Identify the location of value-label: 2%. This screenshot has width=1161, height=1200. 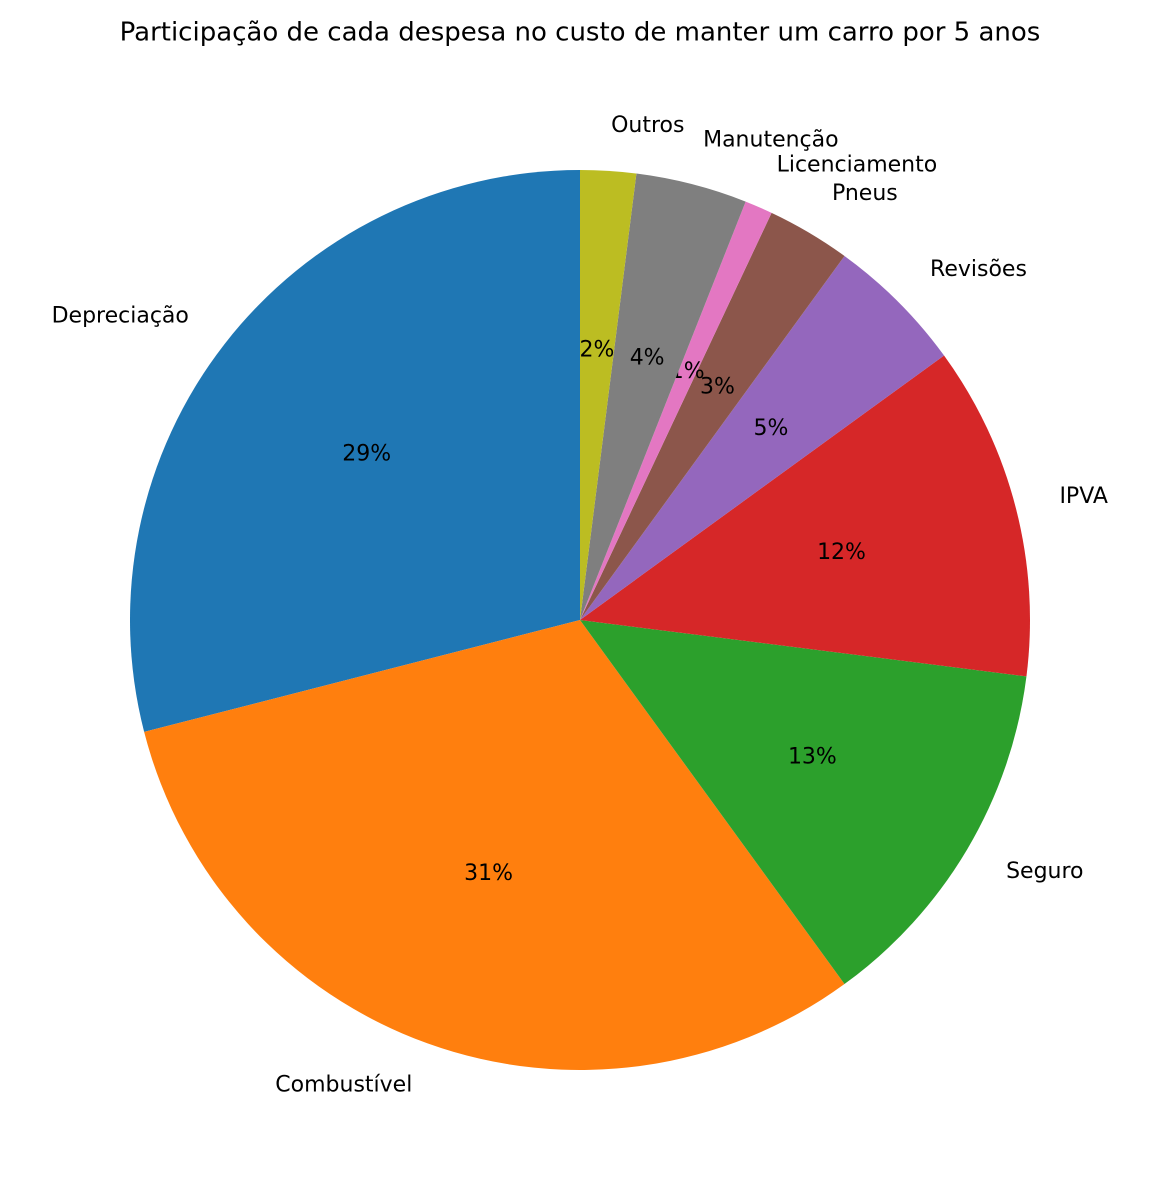
(597, 350).